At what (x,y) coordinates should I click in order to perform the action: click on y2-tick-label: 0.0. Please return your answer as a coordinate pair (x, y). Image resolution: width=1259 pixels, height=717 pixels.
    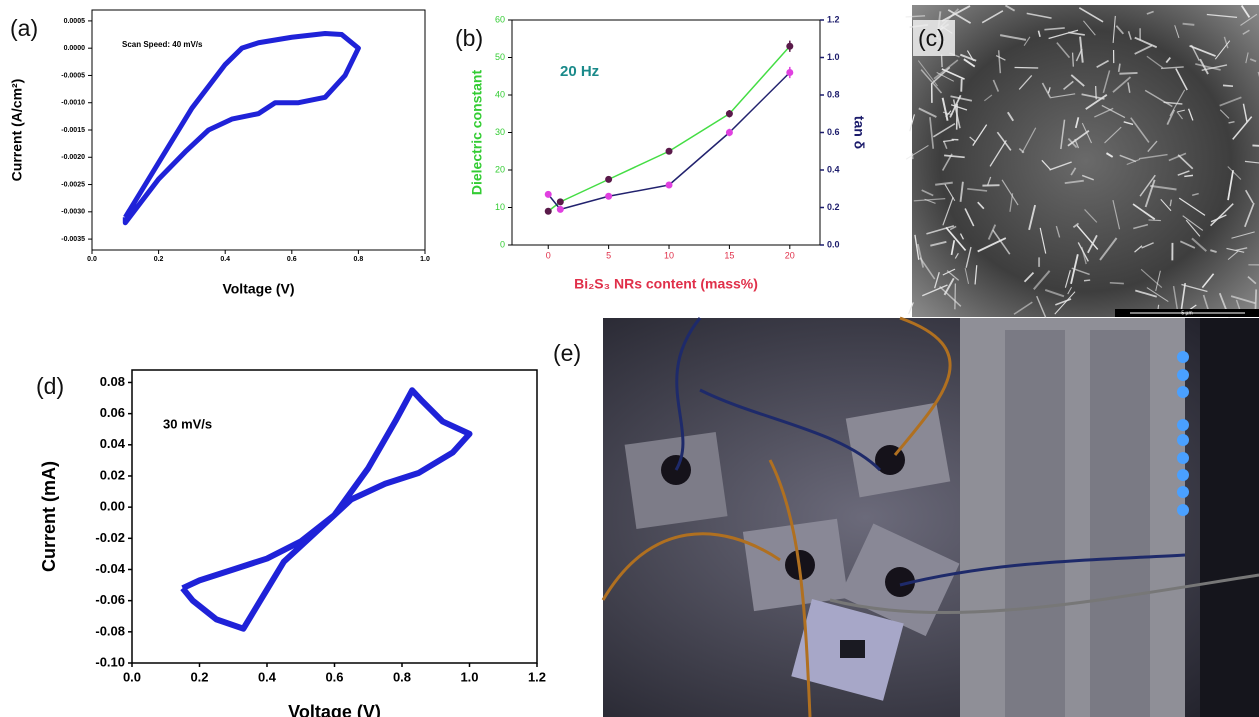
    Looking at the image, I should click on (833, 244).